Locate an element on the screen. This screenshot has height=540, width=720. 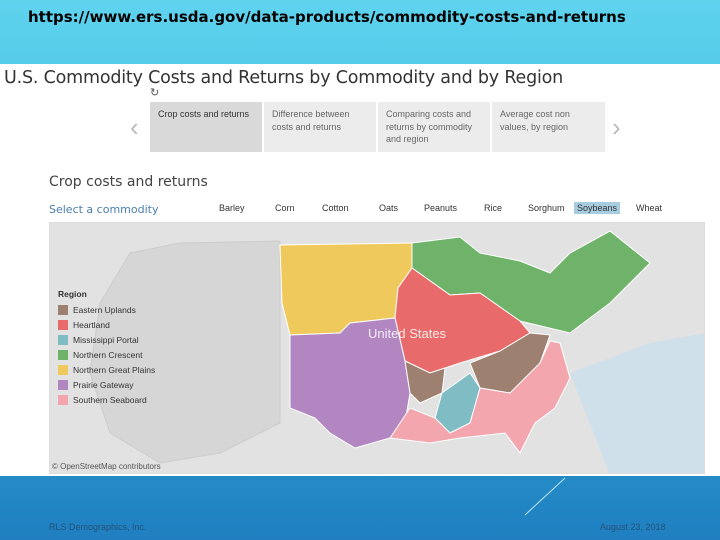
legend-item: Northern Crescent is located at coordinates (106, 354).